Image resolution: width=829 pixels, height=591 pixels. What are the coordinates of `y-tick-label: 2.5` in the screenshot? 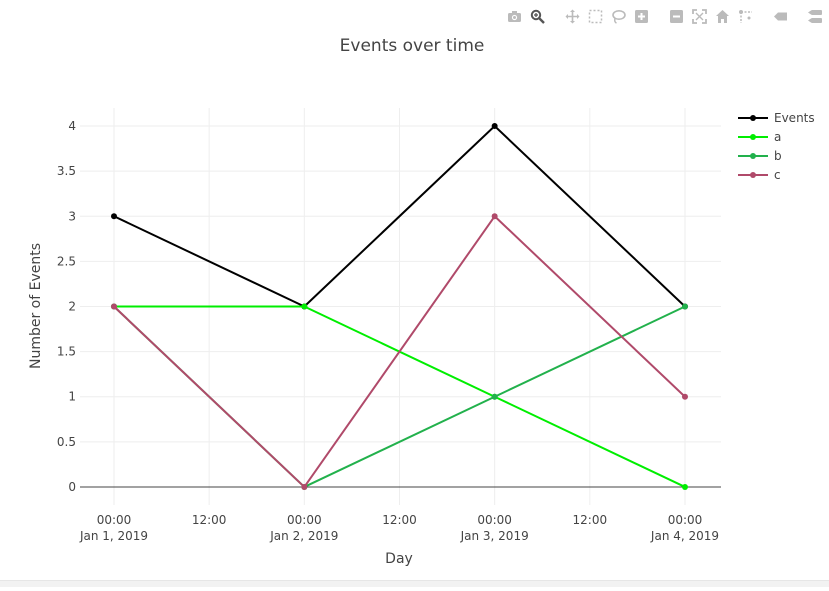 It's located at (66, 261).